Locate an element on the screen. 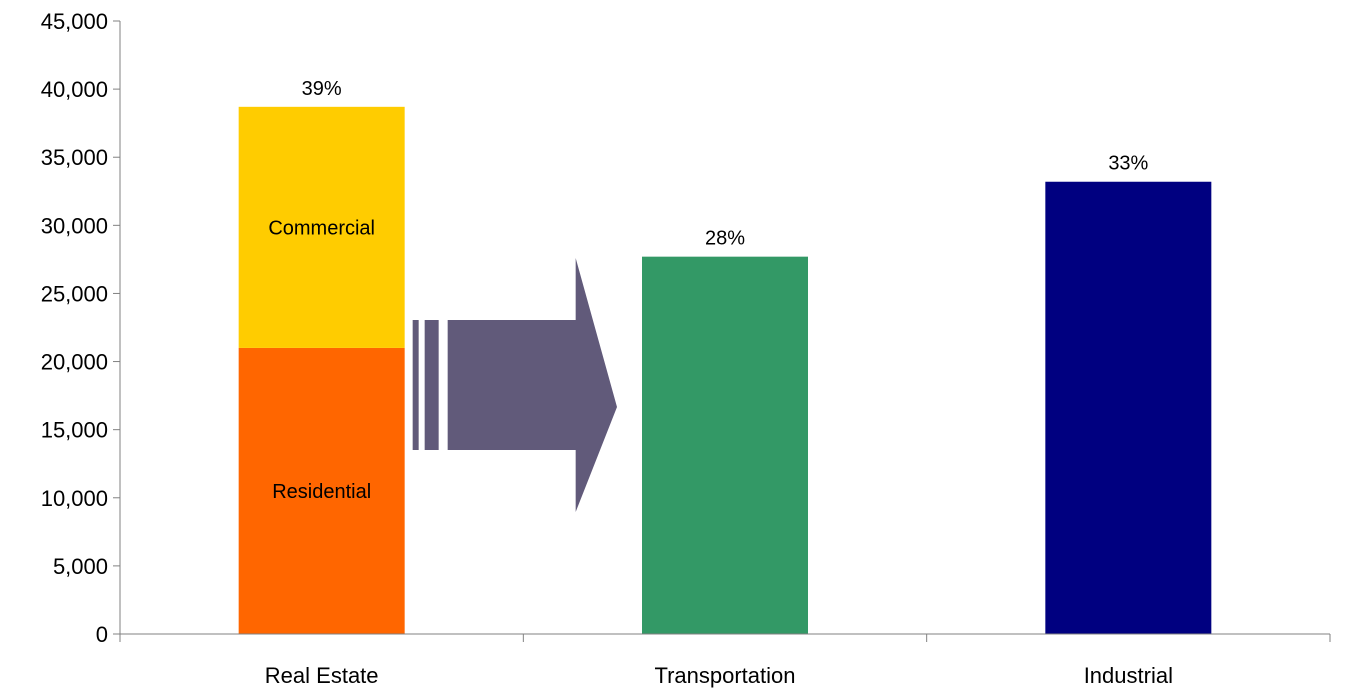 The image size is (1346, 690). segment-label-residential: Residential is located at coordinates (321, 492).